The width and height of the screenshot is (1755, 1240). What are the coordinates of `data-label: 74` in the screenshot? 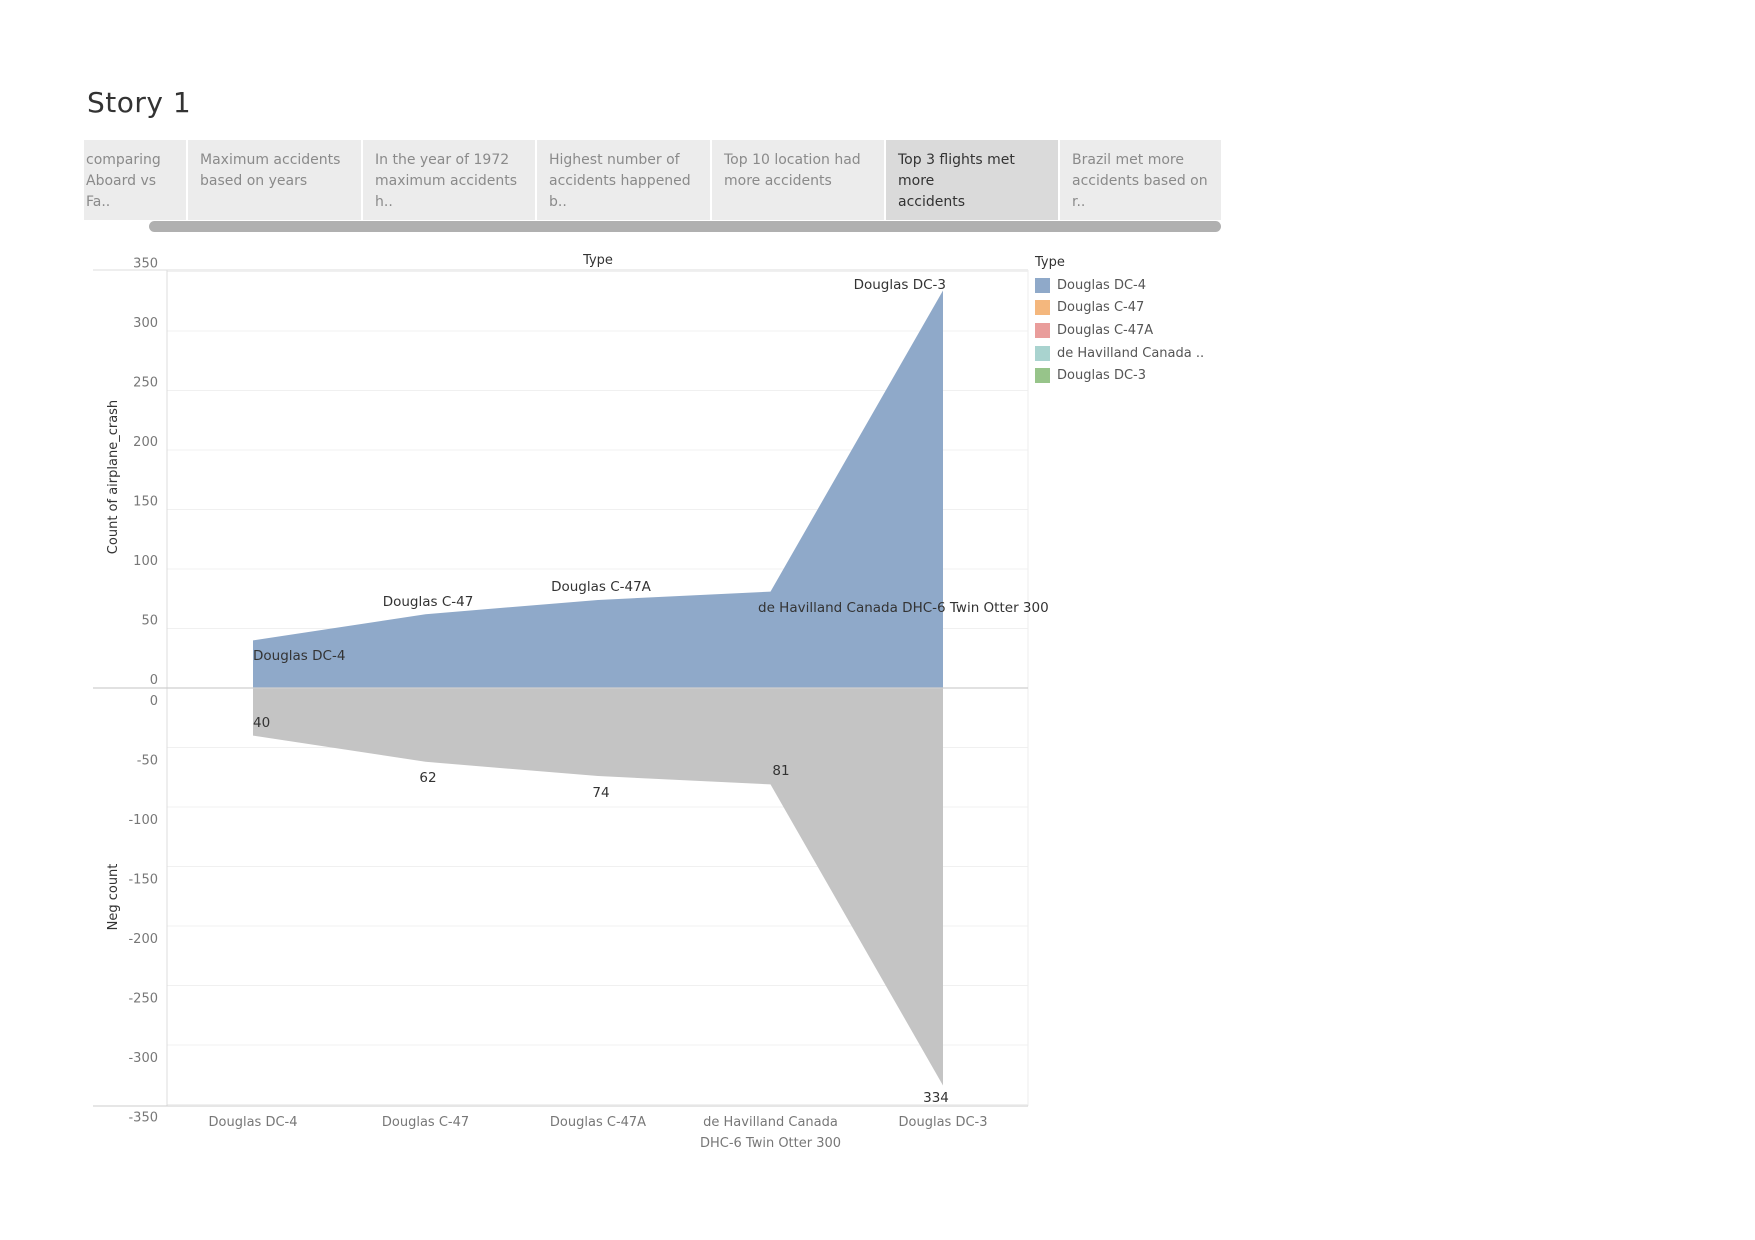 It's located at (600, 793).